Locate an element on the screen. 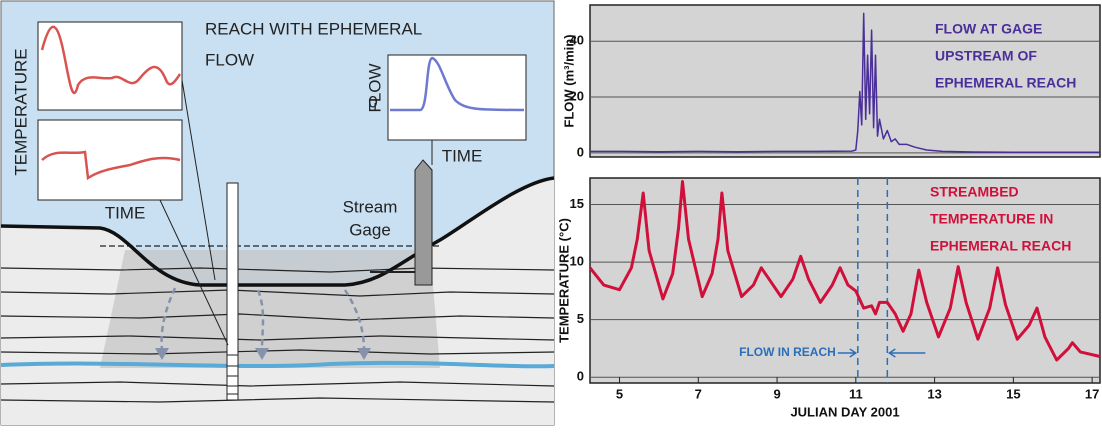 This screenshot has width=1102, height=438. well is located at coordinates (232, 269).